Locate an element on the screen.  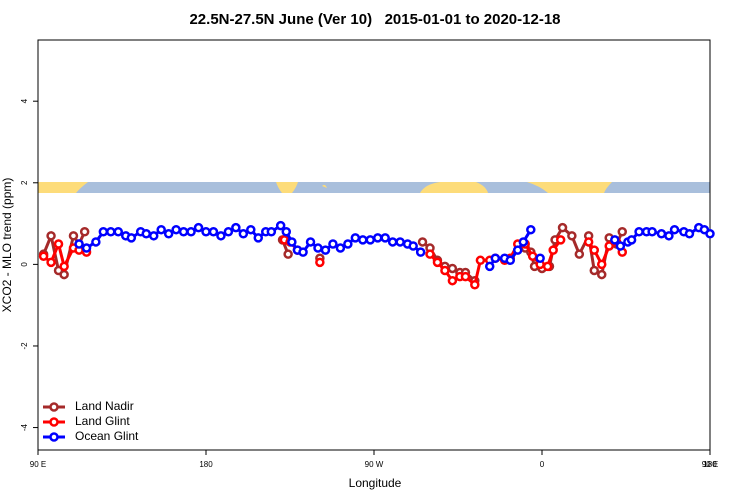
y-tick-label: -2 is located at coordinates (24, 346).